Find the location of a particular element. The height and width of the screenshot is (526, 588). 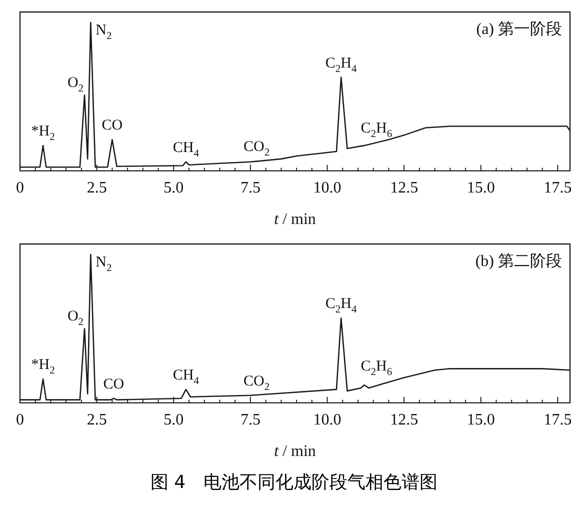

caption: 图 4 电池不同化成阶段气相色谱图 is located at coordinates (294, 482).